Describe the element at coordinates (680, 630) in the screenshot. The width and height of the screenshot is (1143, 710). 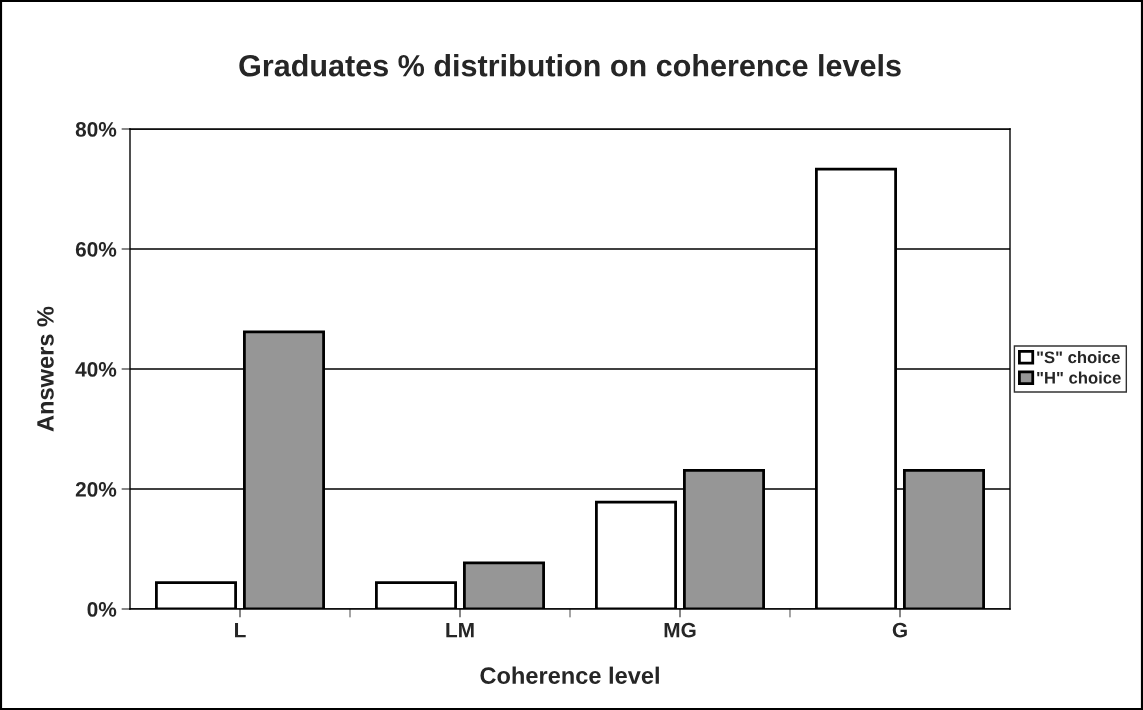
I see `x-tick-label: MG` at that location.